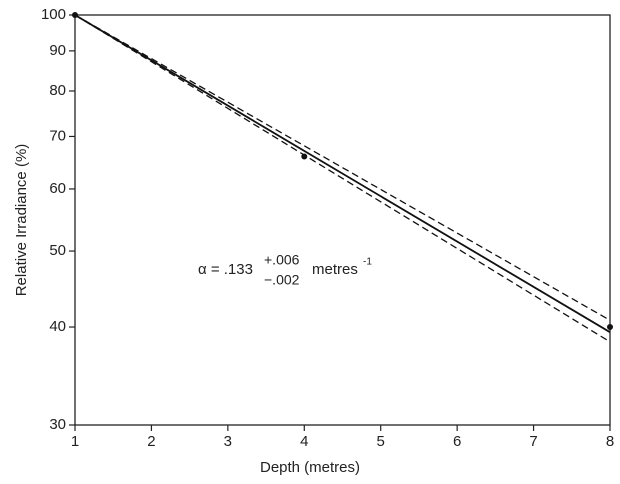  What do you see at coordinates (610, 441) in the screenshot?
I see `x-tick-label: 8` at bounding box center [610, 441].